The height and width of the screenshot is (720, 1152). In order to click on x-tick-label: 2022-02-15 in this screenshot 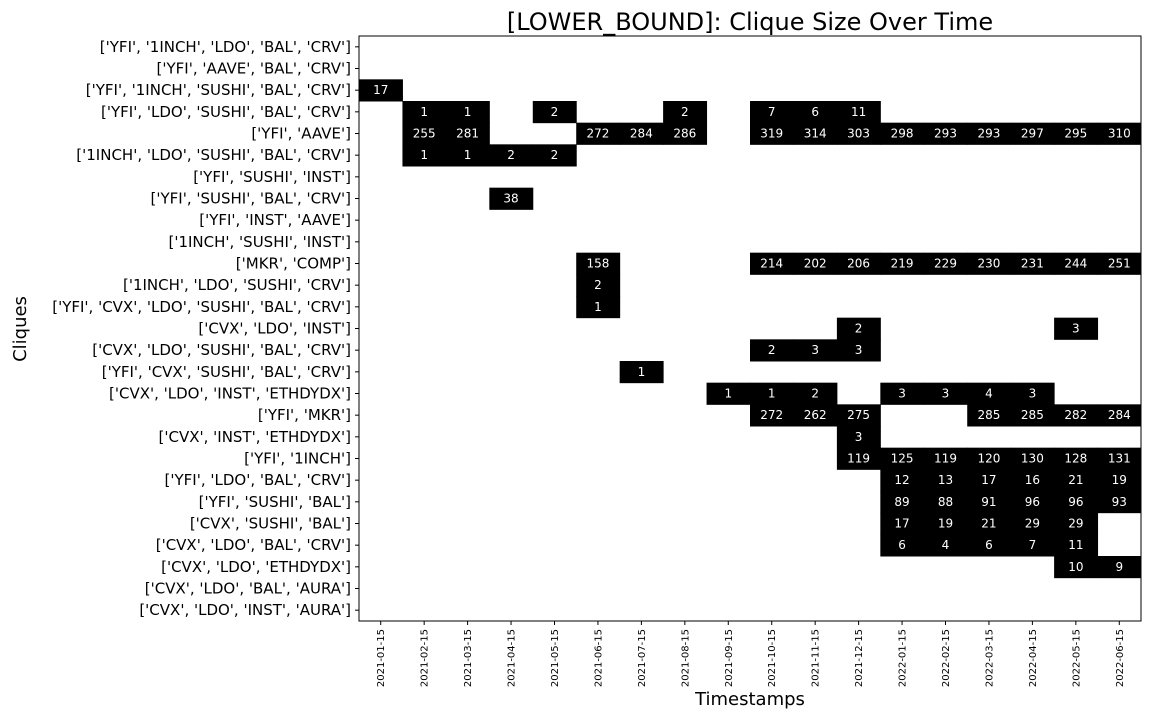, I will do `click(946, 658)`.